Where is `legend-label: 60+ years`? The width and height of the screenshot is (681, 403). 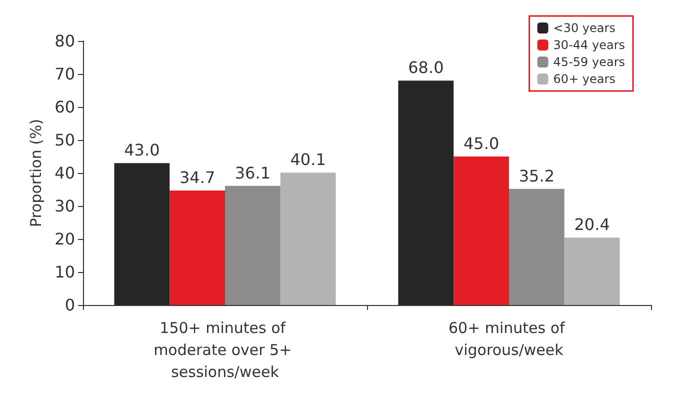 legend-label: 60+ years is located at coordinates (584, 79).